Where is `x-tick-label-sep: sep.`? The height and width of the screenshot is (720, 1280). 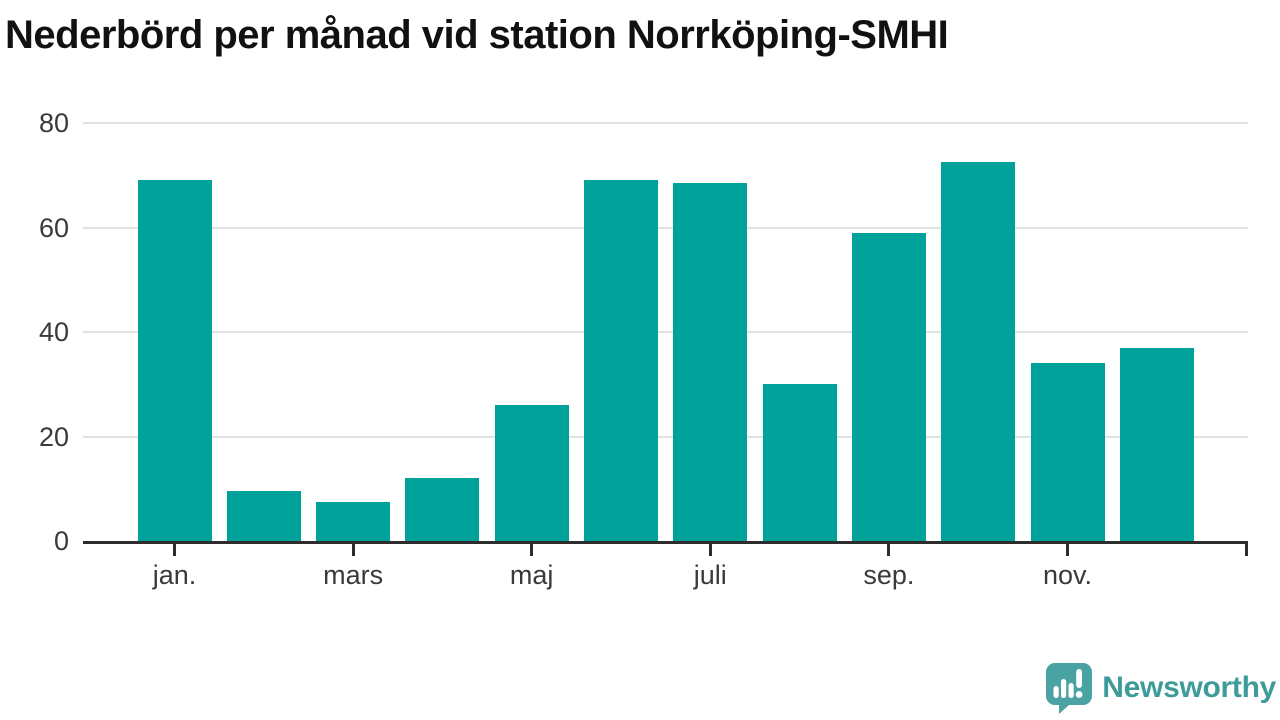
x-tick-label-sep: sep. is located at coordinates (889, 575).